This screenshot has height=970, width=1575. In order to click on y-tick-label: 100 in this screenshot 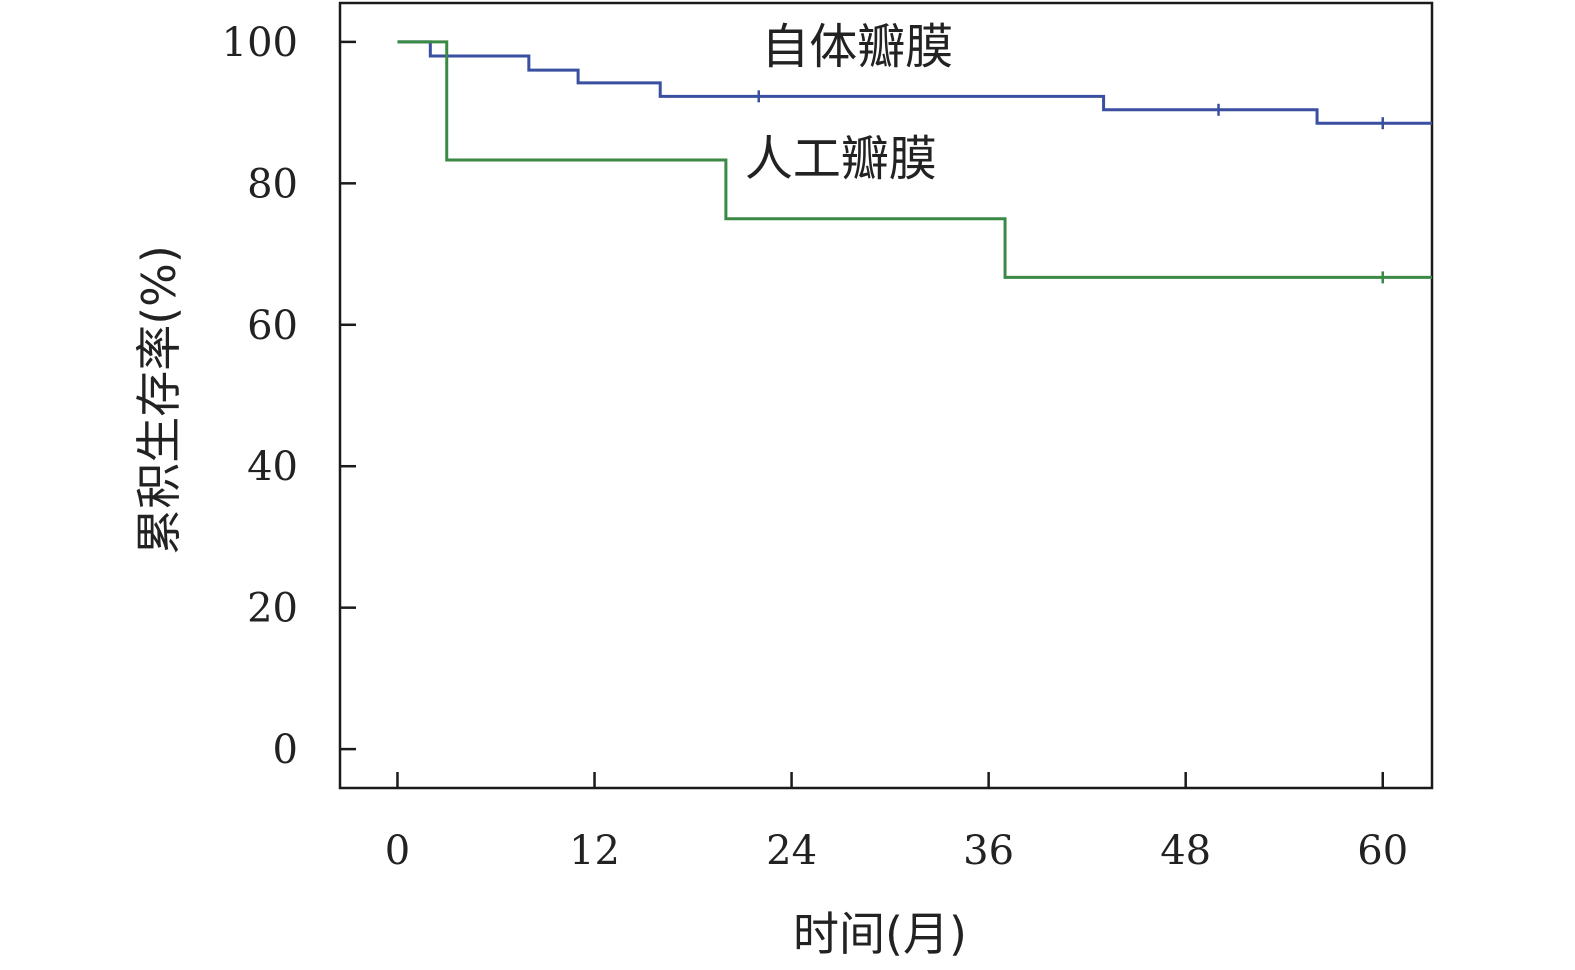, I will do `click(260, 43)`.